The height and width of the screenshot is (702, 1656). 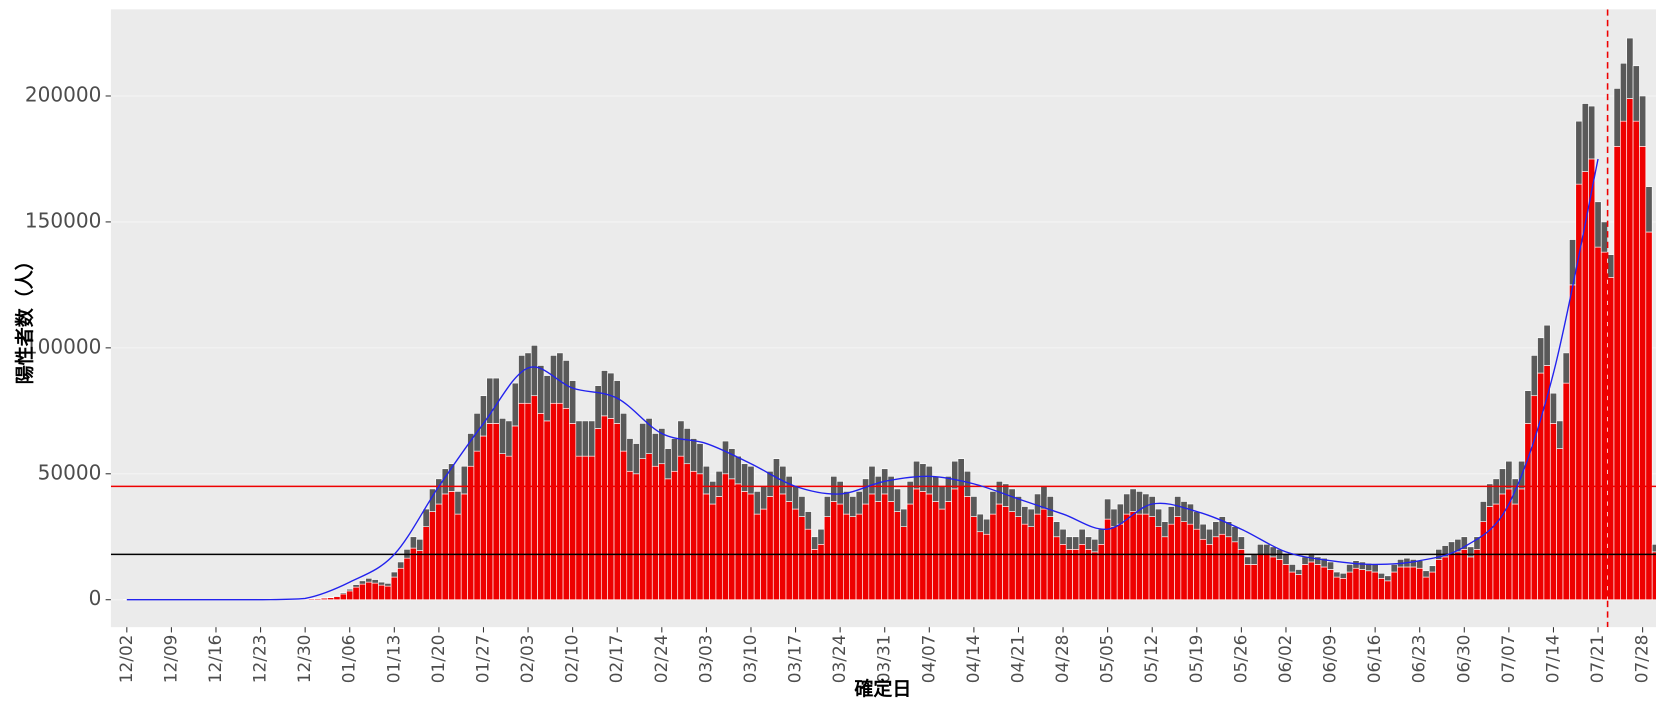 What do you see at coordinates (24, 317) in the screenshot?
I see `y-axis-title: 陽性者数（人）` at bounding box center [24, 317].